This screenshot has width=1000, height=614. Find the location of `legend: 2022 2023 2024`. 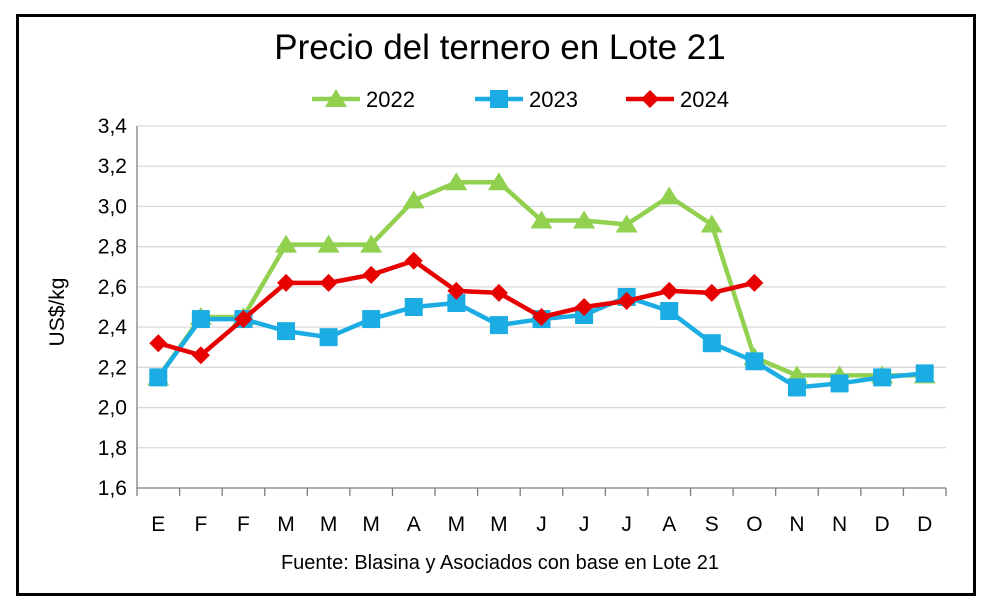

legend: 2022 2023 2024 is located at coordinates (520, 99).